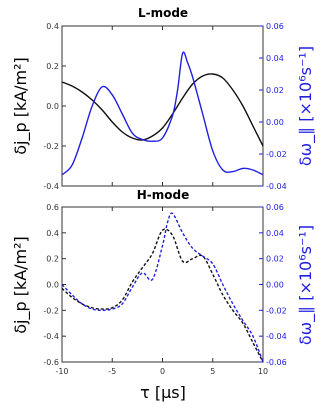 Image resolution: width=321 pixels, height=408 pixels. I want to click on chart-title-l-mode: L-mode, so click(163, 13).